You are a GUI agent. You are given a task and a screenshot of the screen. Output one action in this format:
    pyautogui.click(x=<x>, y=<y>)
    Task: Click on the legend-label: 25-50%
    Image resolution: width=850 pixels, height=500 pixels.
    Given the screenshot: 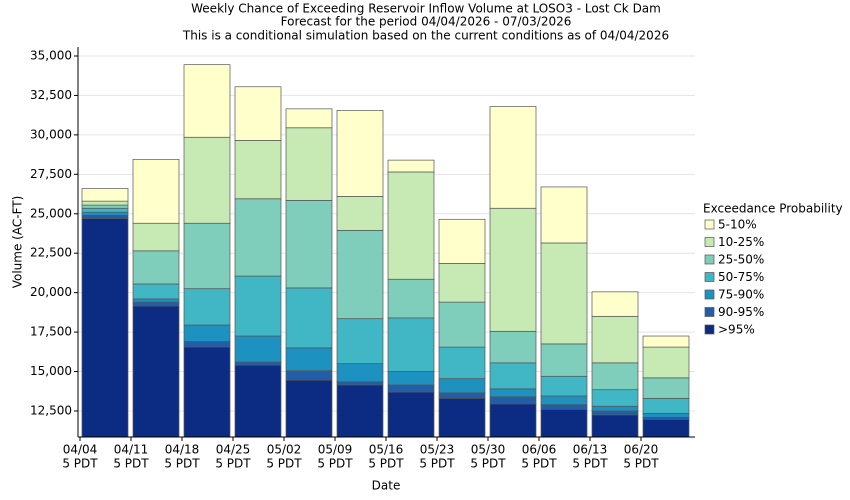 What is the action you would take?
    pyautogui.click(x=741, y=260)
    